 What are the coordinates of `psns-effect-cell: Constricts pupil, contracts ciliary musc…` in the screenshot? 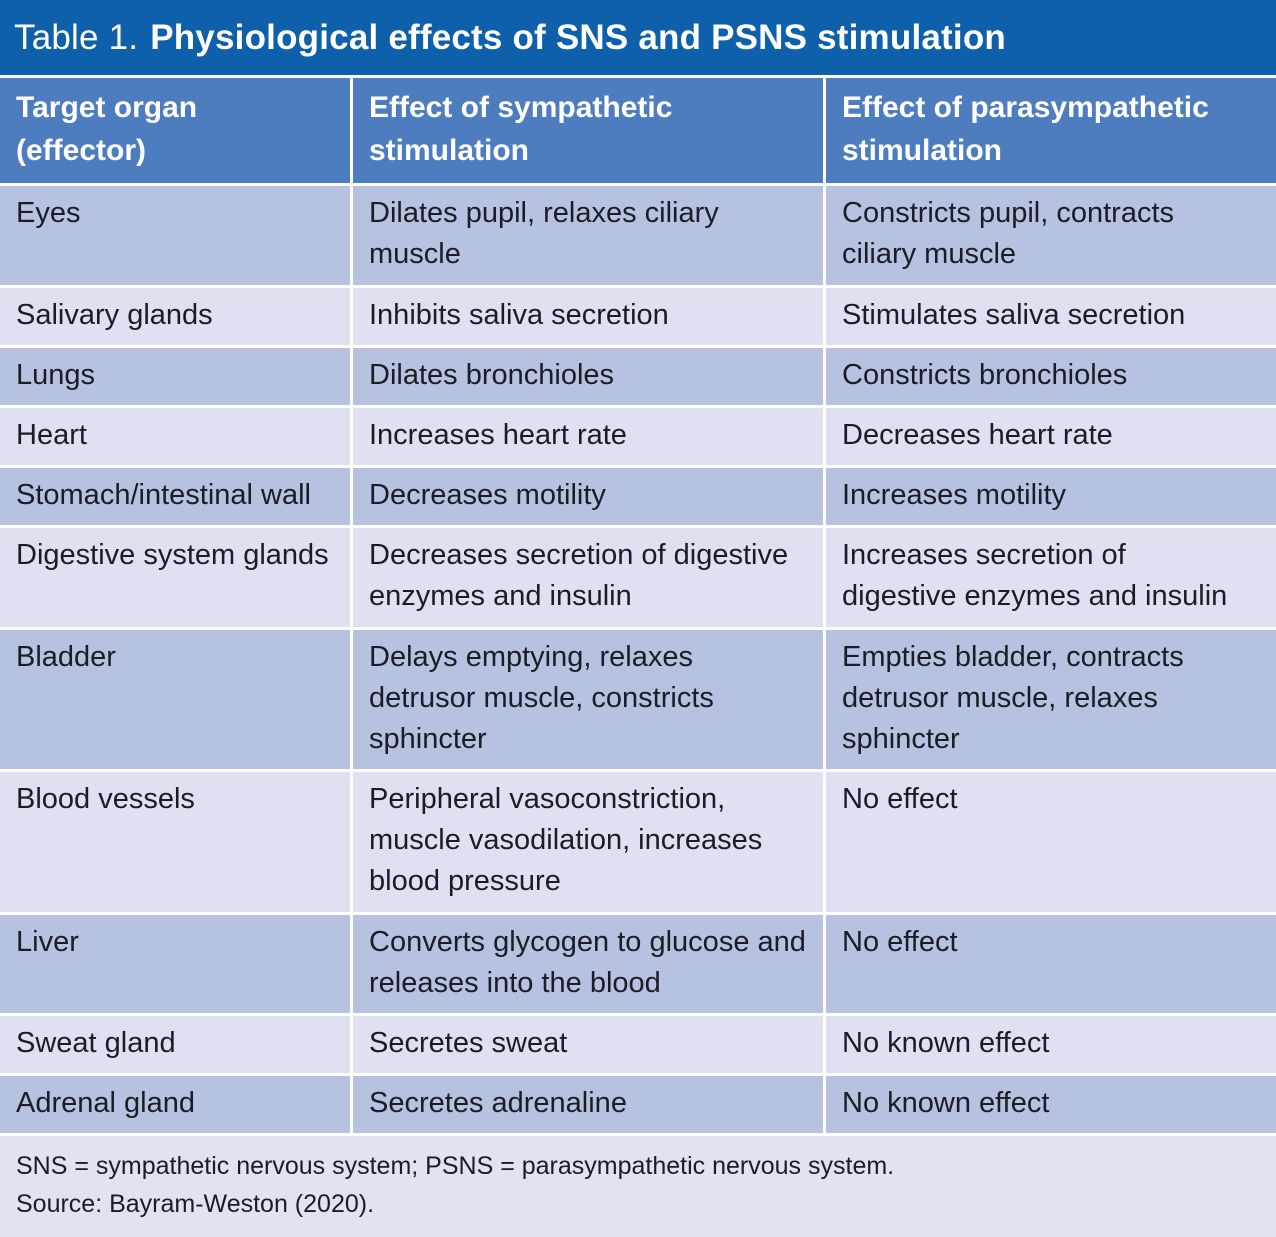 It's located at (1051, 235).